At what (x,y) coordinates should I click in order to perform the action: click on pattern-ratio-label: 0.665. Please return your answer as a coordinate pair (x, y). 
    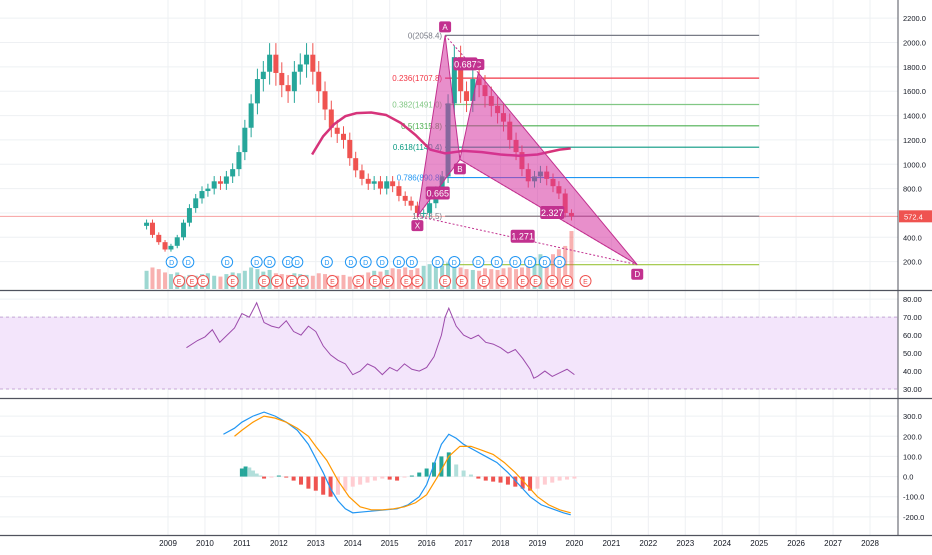
    Looking at the image, I should click on (437, 193).